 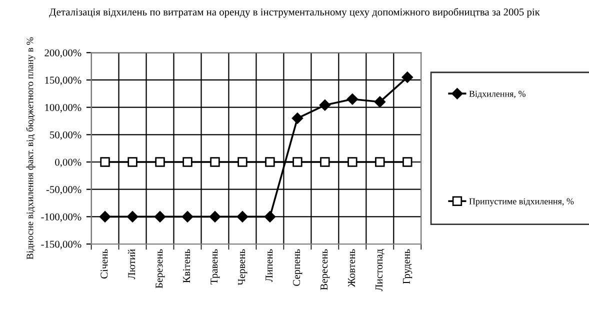 I want to click on y-tick-label: -100,00%, so click(x=61, y=217).